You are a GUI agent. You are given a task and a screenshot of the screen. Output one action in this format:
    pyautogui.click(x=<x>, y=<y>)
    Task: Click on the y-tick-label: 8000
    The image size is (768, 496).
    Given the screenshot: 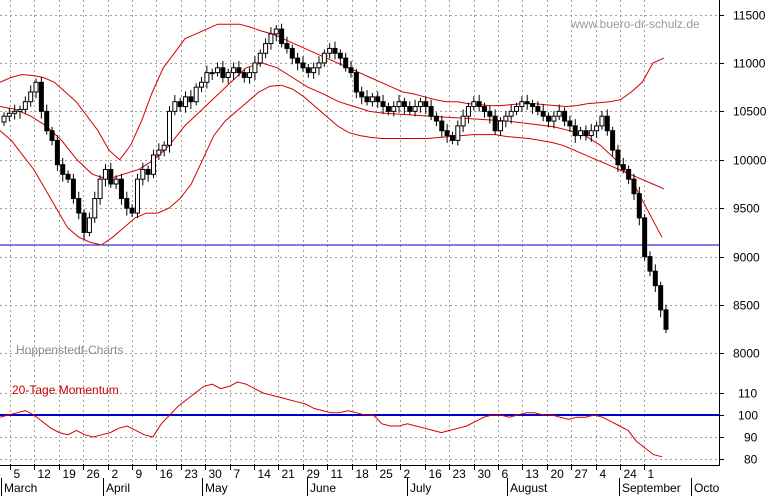 What is the action you would take?
    pyautogui.click(x=746, y=354)
    